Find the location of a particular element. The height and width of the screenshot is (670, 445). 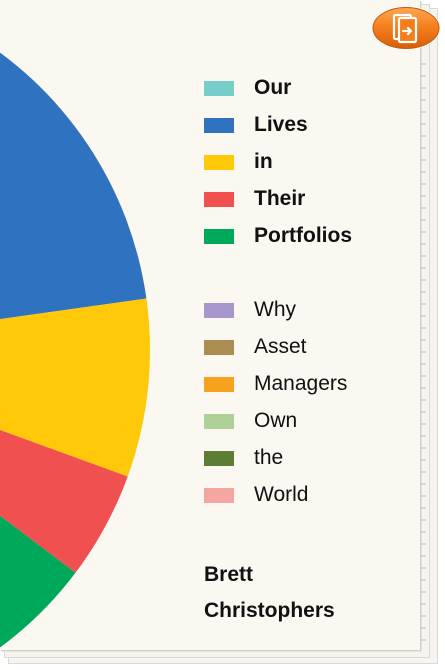

open-reader-button is located at coordinates (406, 27).